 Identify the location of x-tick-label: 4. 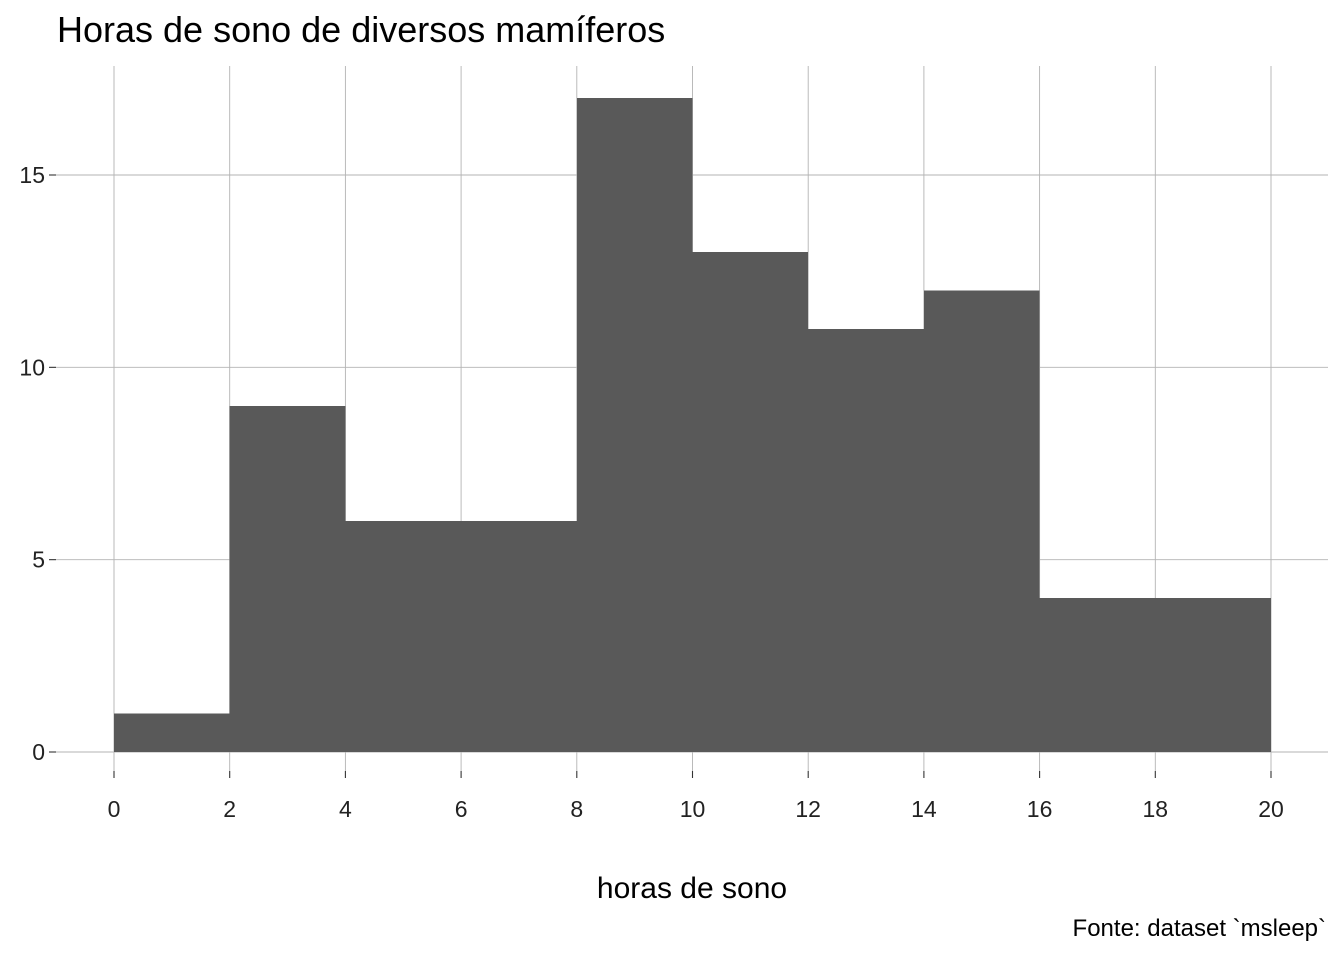
(345, 809).